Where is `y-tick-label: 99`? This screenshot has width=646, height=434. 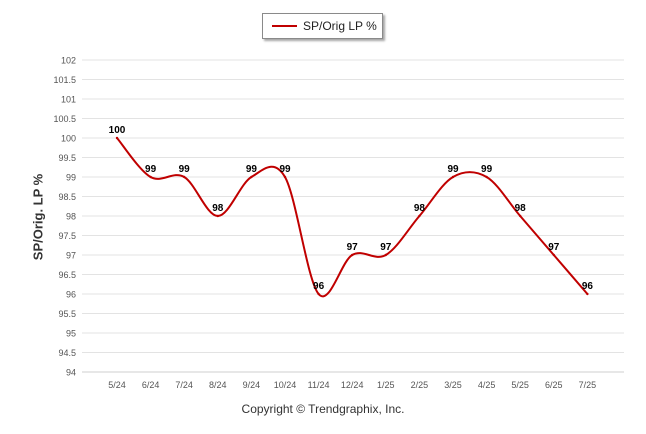 y-tick-label: 99 is located at coordinates (71, 178).